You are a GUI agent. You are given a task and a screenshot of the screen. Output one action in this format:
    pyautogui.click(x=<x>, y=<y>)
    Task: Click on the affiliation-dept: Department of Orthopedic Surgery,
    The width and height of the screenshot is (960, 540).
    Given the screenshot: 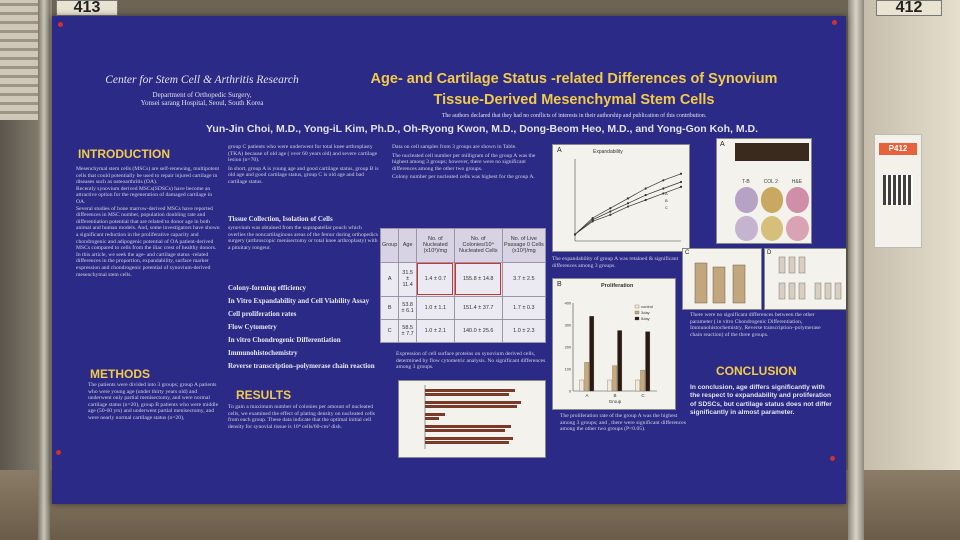 What is the action you would take?
    pyautogui.click(x=202, y=95)
    